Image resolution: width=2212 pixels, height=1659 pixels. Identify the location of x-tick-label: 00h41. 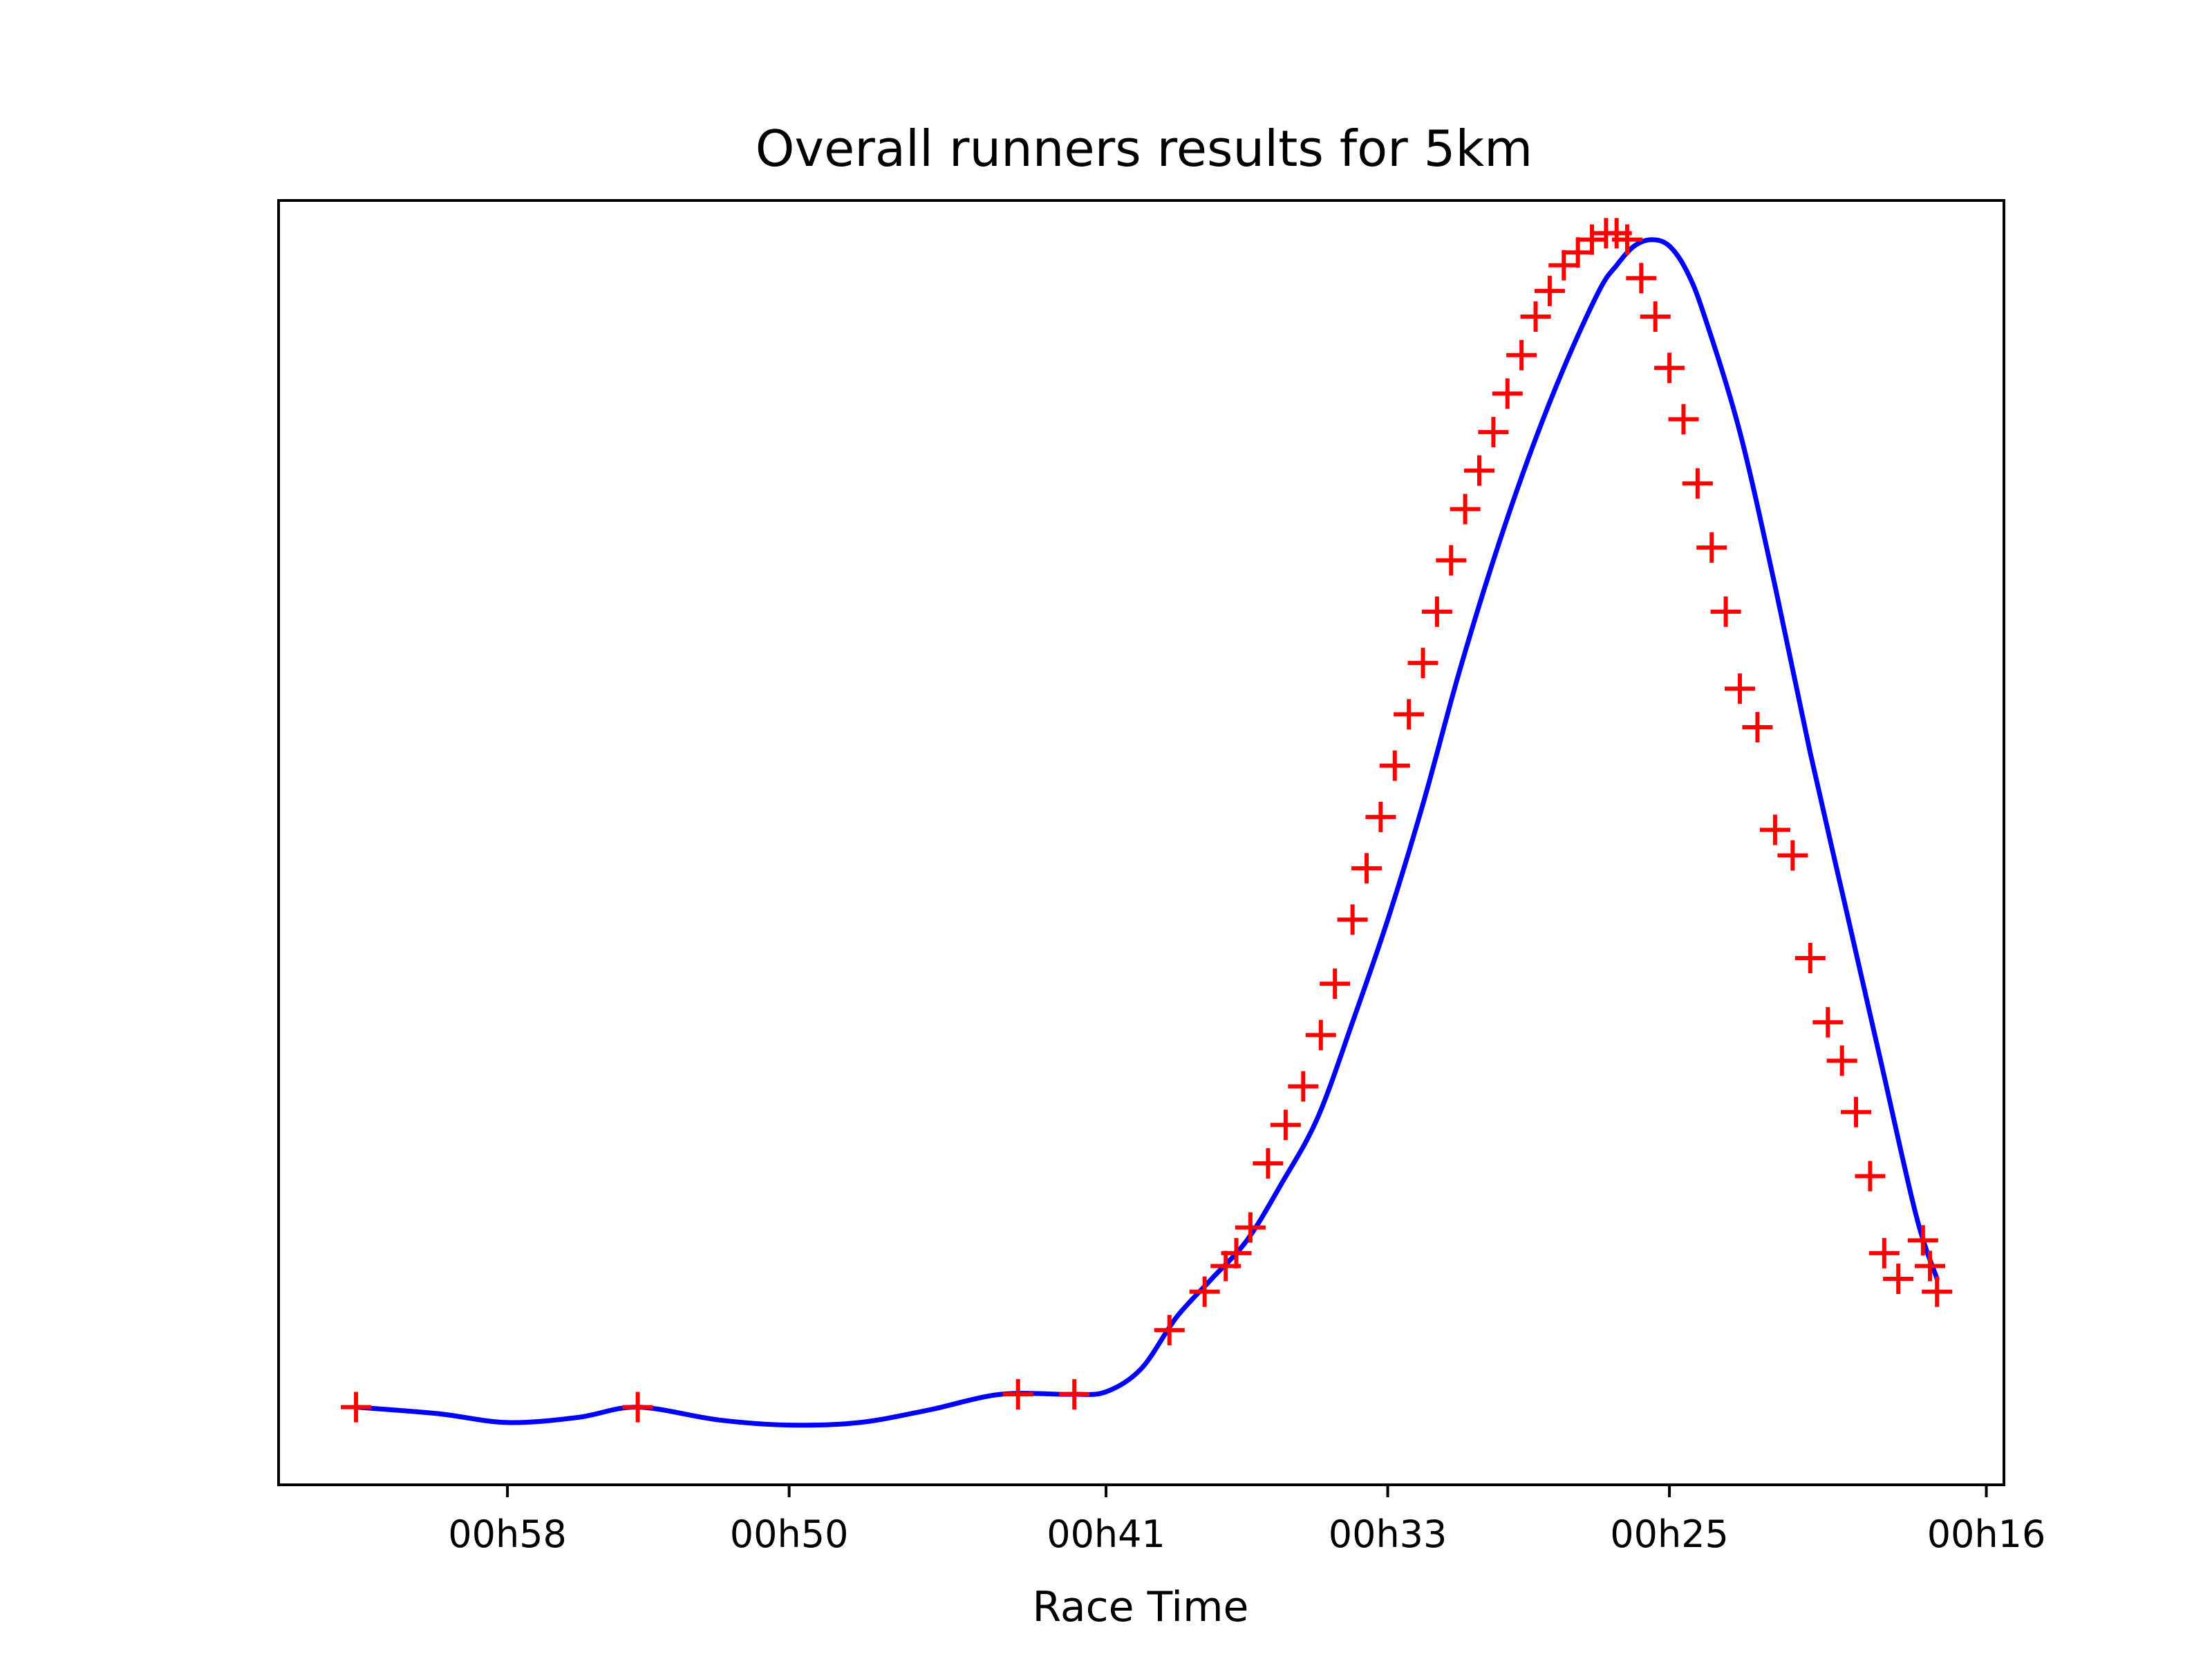
(1106, 1534).